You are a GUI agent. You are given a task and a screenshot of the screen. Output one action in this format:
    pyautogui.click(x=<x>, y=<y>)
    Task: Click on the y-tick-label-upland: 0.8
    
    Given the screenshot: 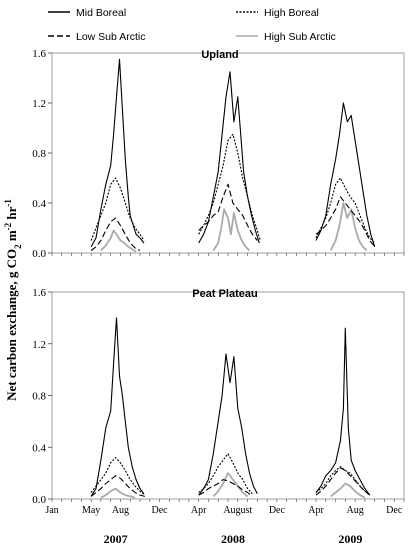 What is the action you would take?
    pyautogui.click(x=39, y=154)
    